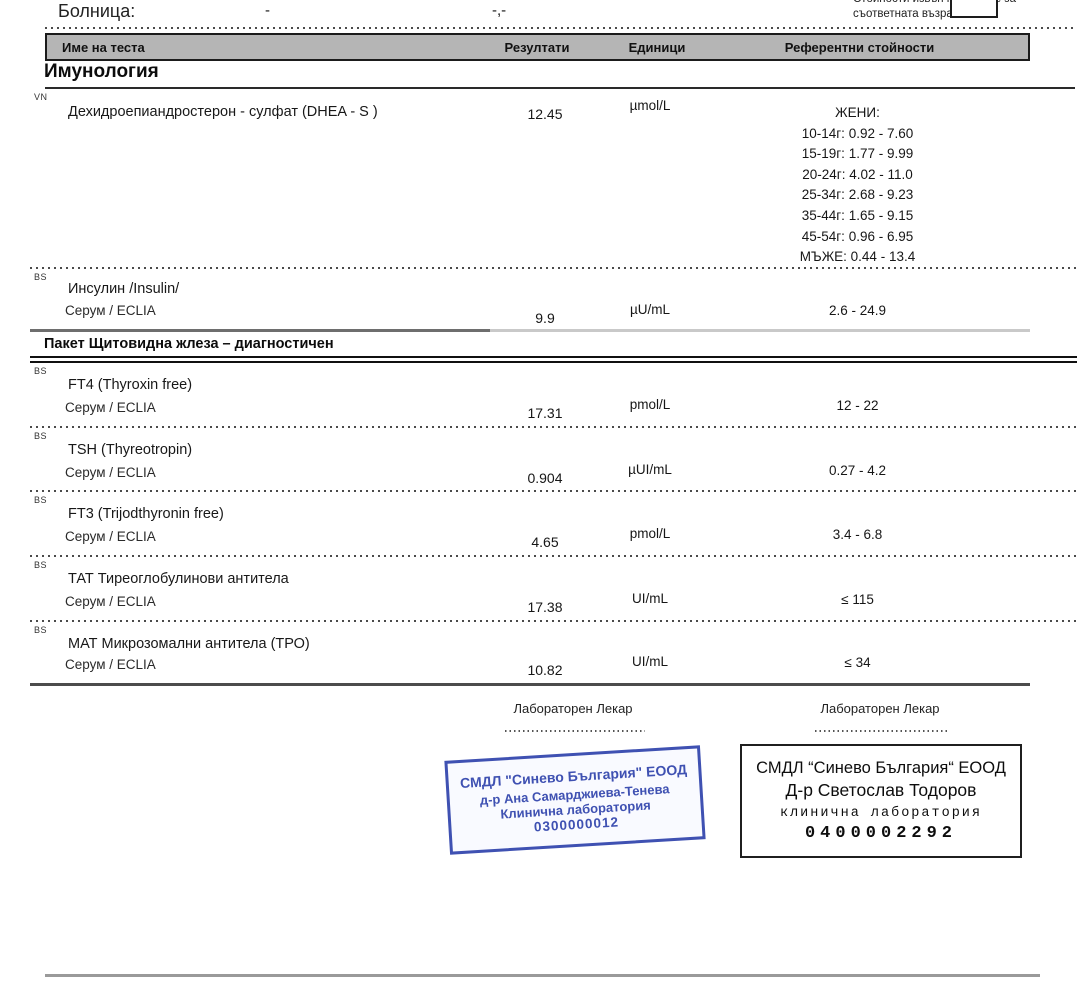  What do you see at coordinates (545, 670) in the screenshot?
I see `test-result: 10.82` at bounding box center [545, 670].